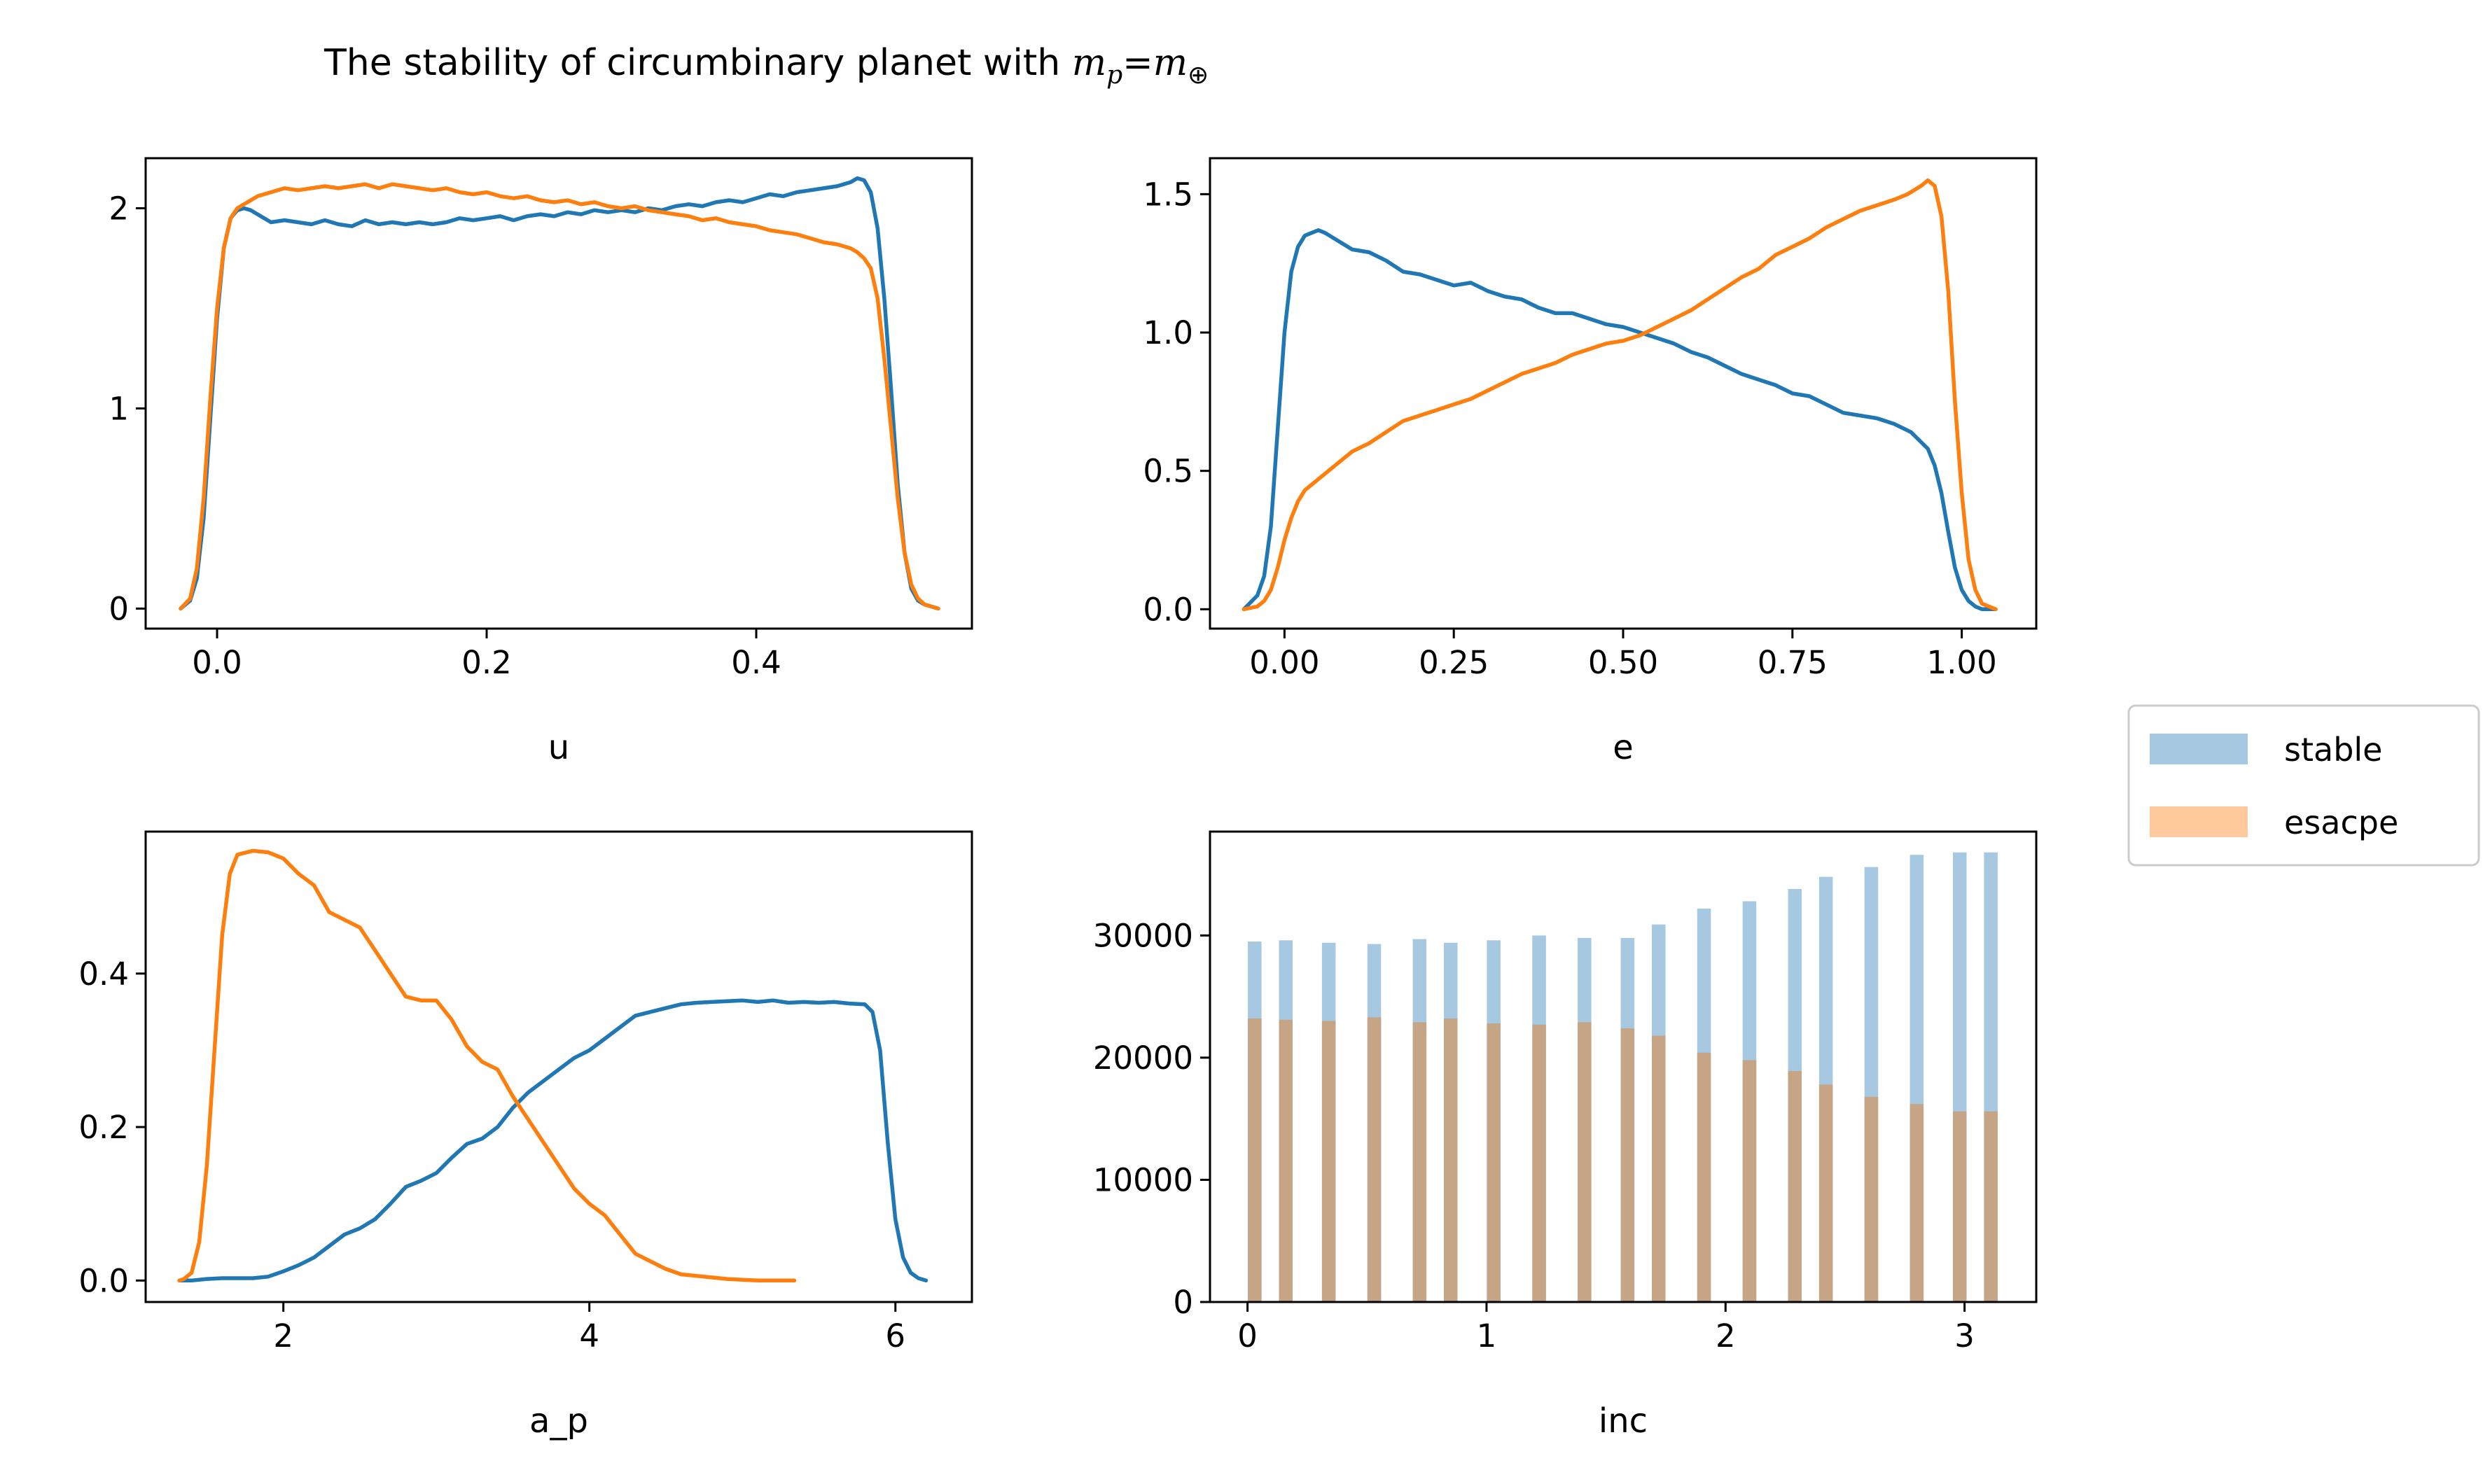  Describe the element at coordinates (1143, 1179) in the screenshot. I see `y-tick-label: 10000` at that location.